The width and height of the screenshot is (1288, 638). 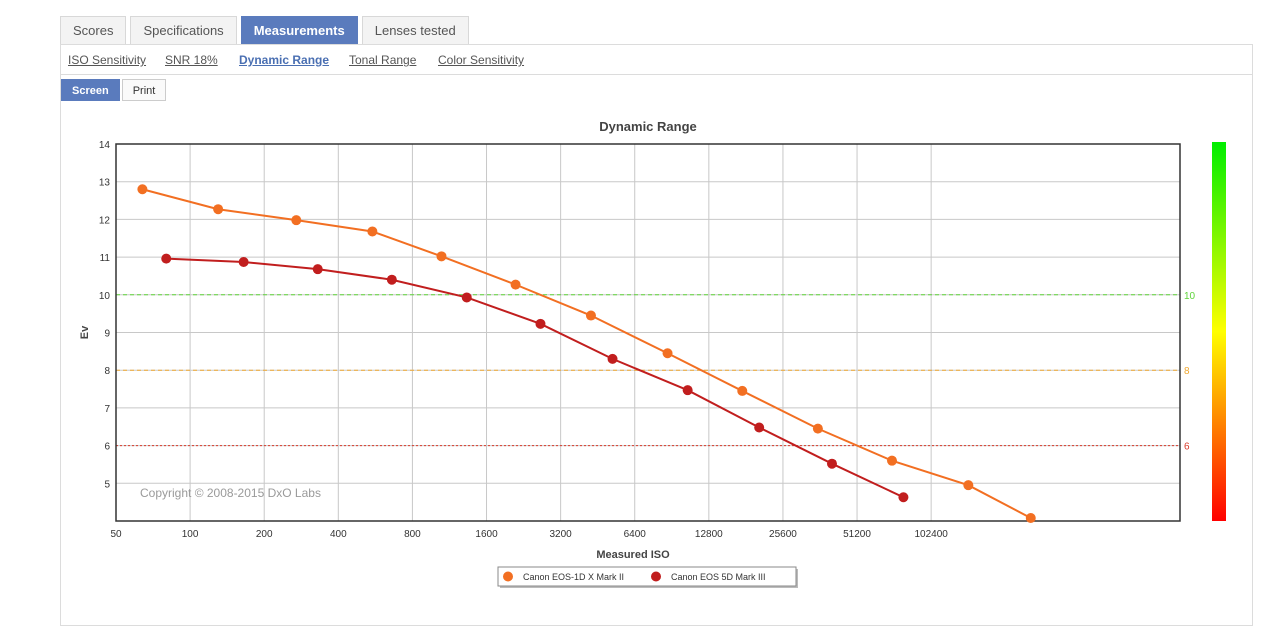 I want to click on subnav-link-color-sensitivity: Color Sensitivity, so click(x=481, y=60).